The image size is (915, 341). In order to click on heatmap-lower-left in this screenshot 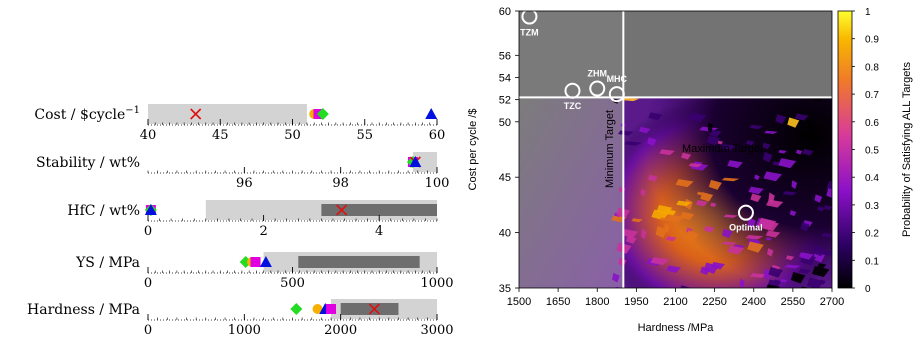, I will do `click(571, 192)`.